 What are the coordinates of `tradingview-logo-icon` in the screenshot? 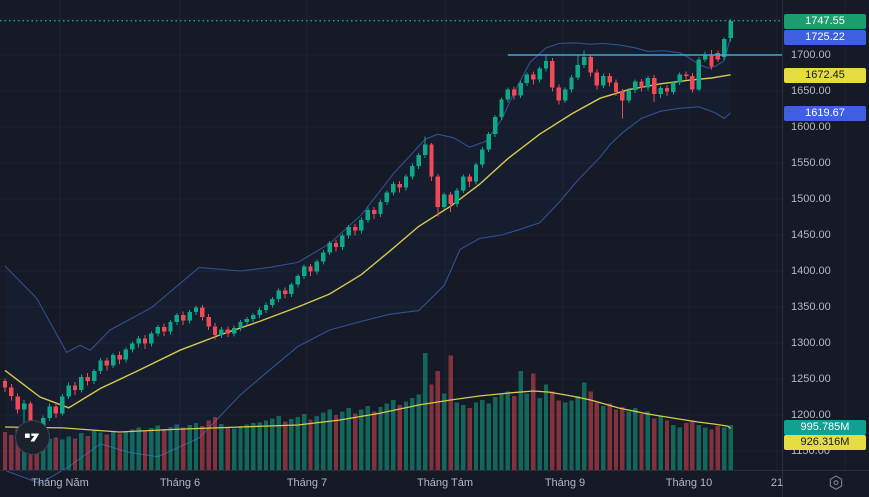 It's located at (32, 437).